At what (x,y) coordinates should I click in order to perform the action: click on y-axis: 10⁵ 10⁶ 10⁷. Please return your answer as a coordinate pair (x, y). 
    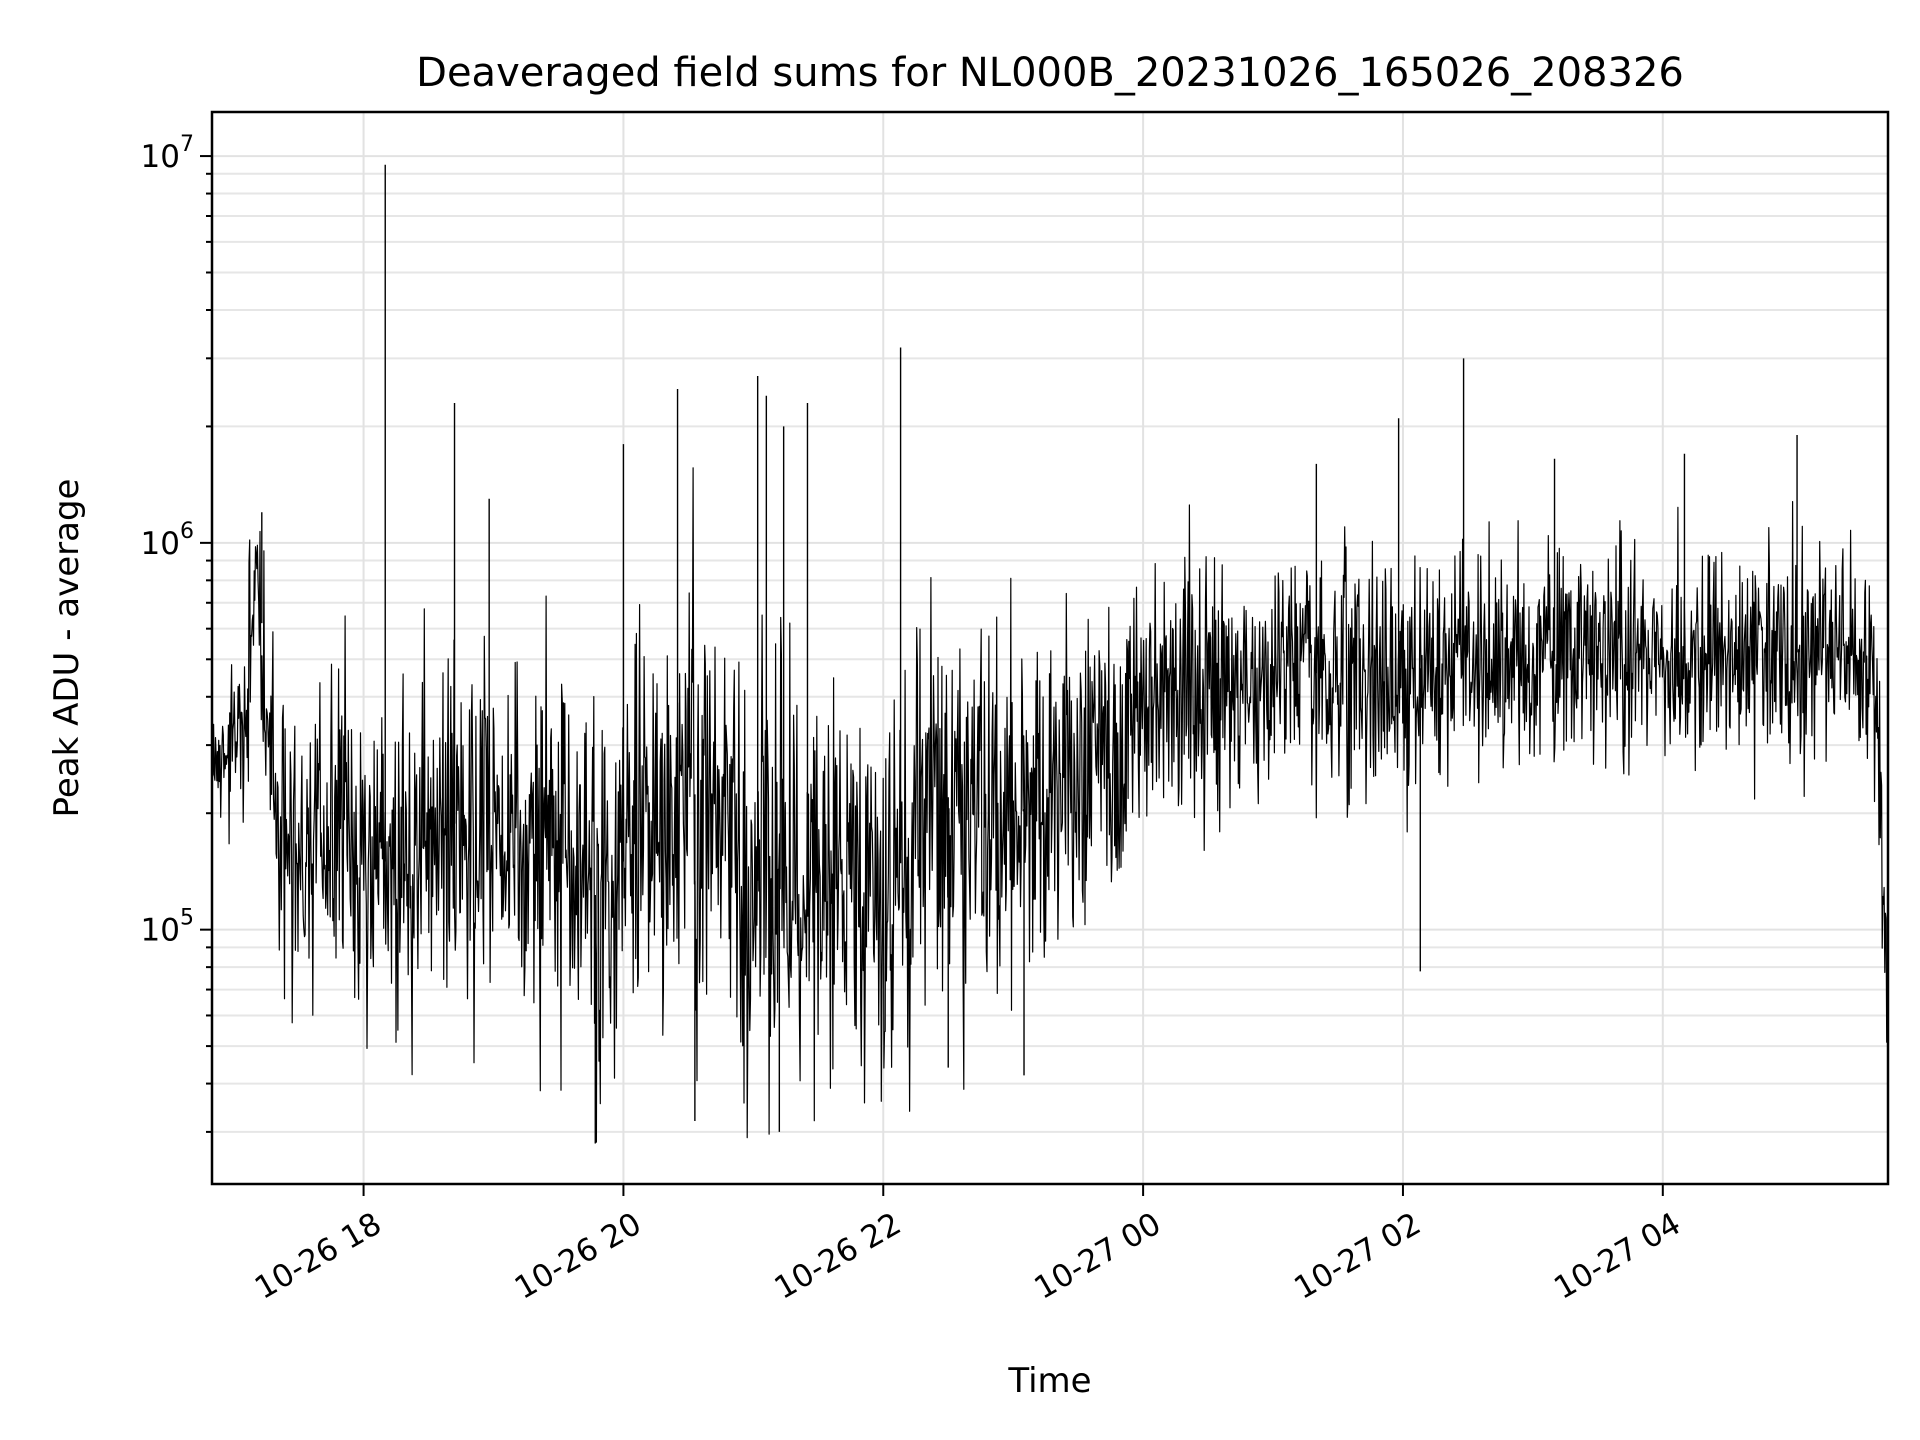
    Looking at the image, I should click on (176, 632).